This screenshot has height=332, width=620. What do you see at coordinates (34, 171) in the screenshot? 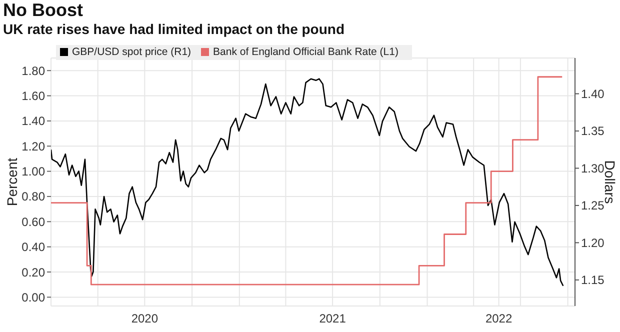
I see `y-tick-label: 1.00` at bounding box center [34, 171].